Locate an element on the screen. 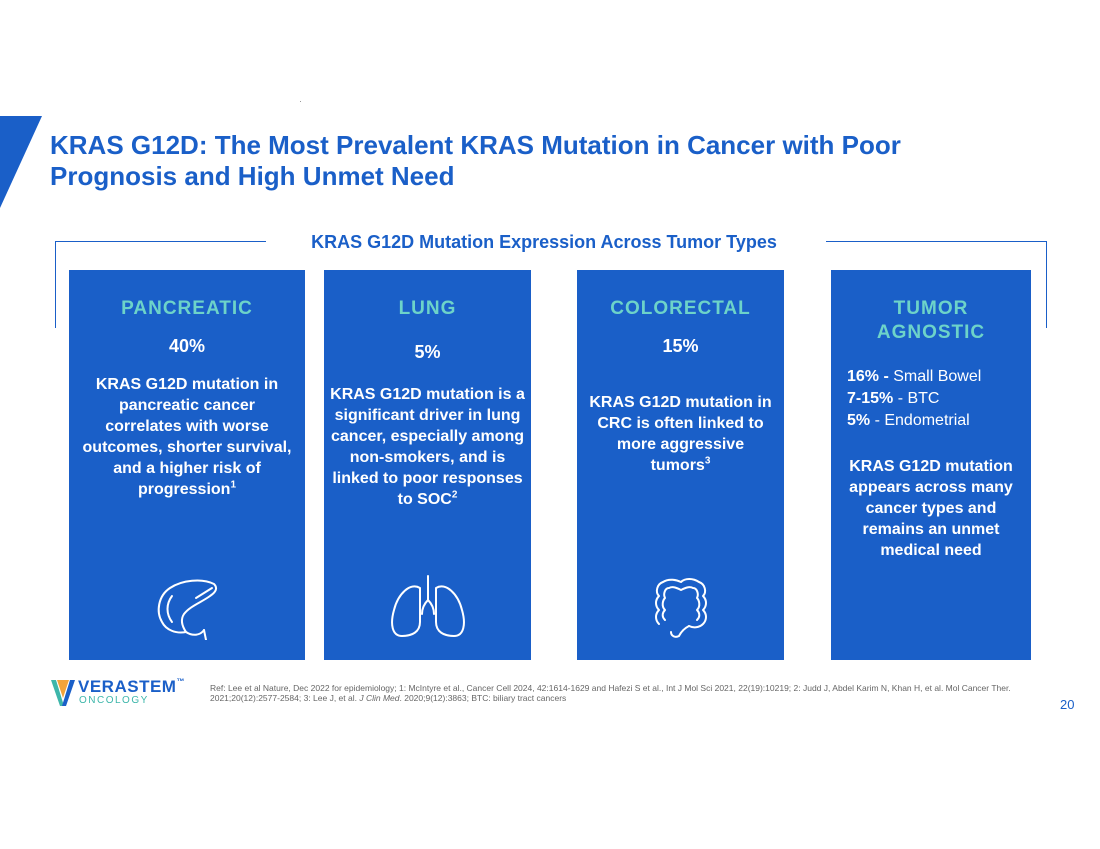  stat-item: 7-15% - BTC is located at coordinates (893, 398).